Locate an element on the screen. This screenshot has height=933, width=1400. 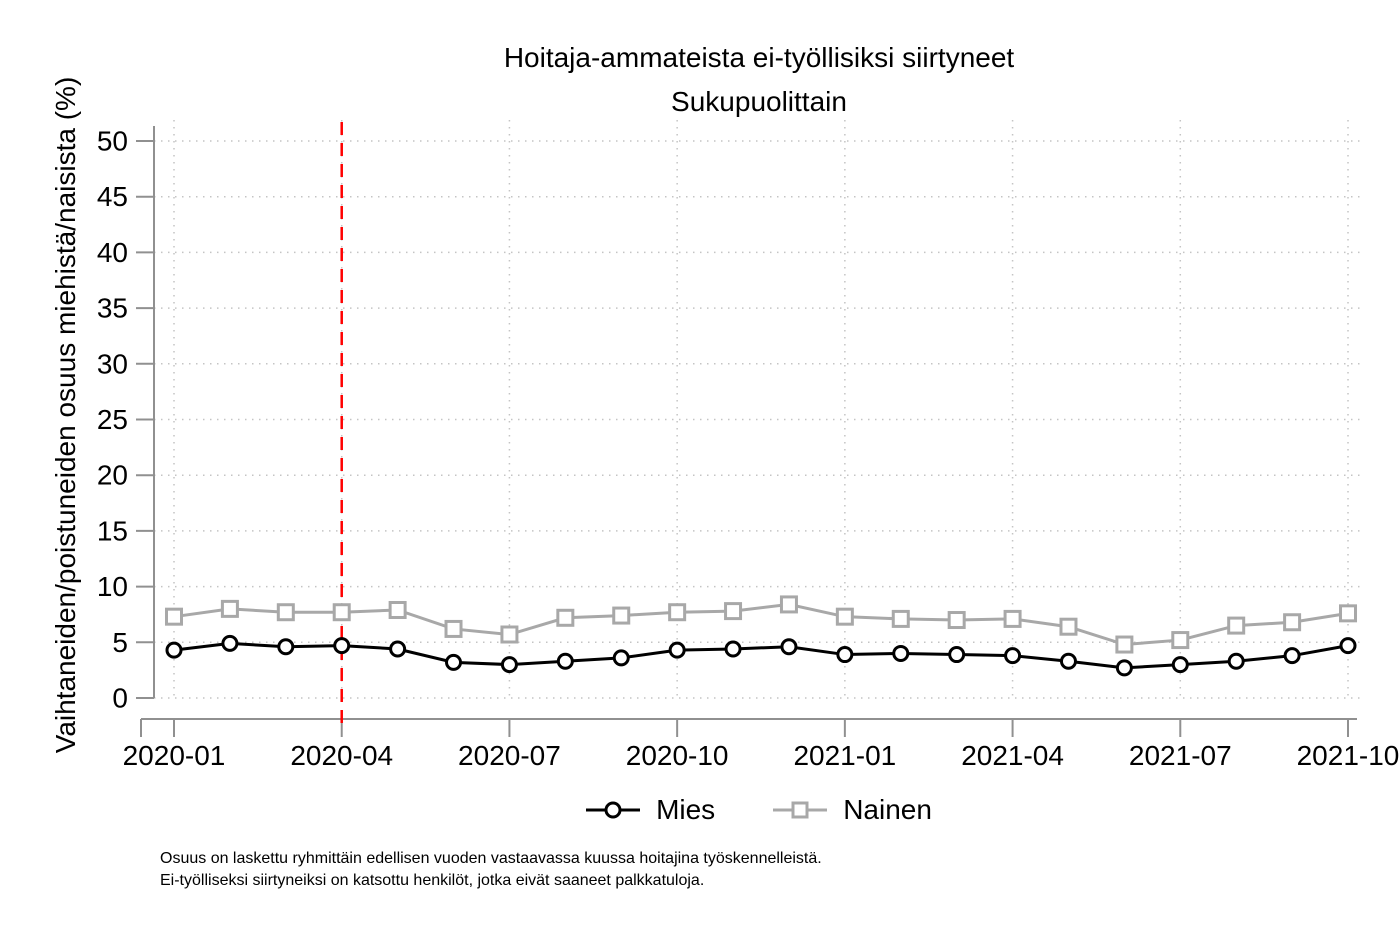
mies-legend-marker-icon is located at coordinates (613, 810).